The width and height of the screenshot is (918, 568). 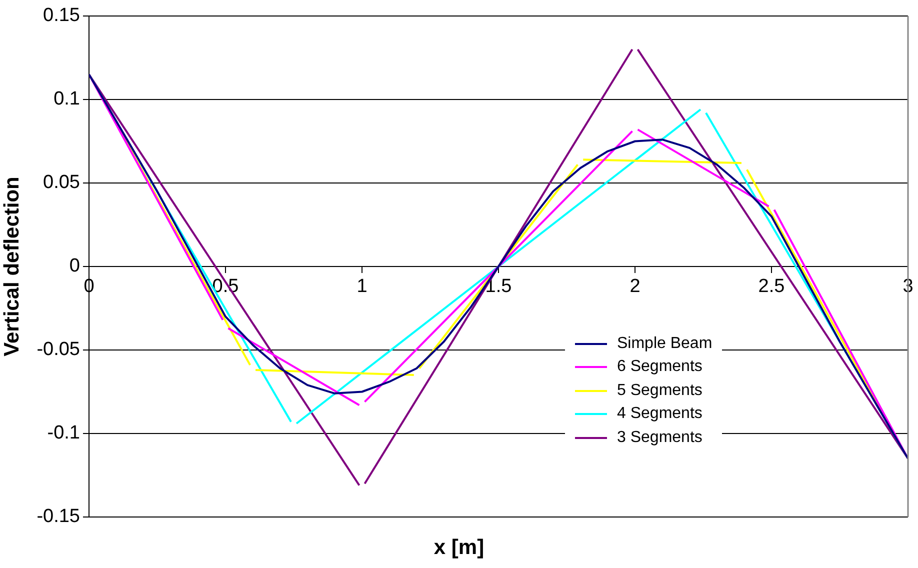 What do you see at coordinates (58, 349) in the screenshot?
I see `y-tick-label: -0.05` at bounding box center [58, 349].